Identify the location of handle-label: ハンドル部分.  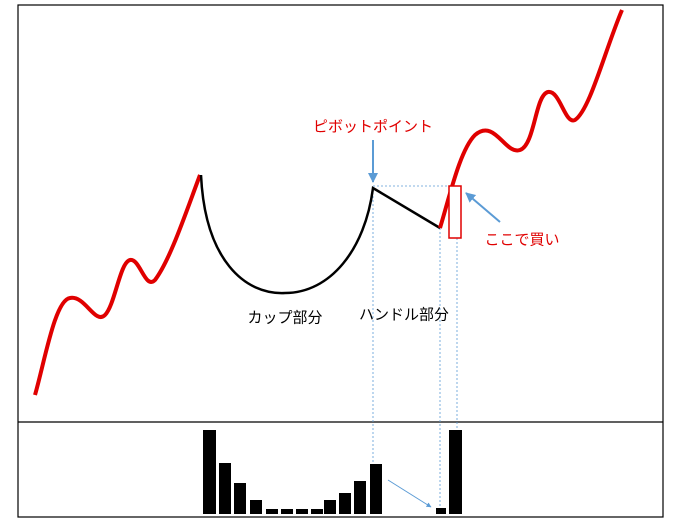
(404, 315).